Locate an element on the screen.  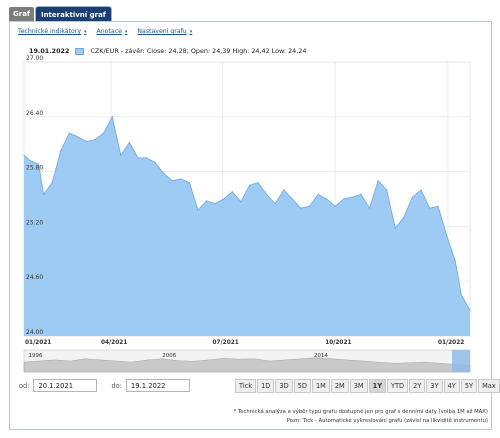
indicators-label: Technické indikátory is located at coordinates (50, 31).